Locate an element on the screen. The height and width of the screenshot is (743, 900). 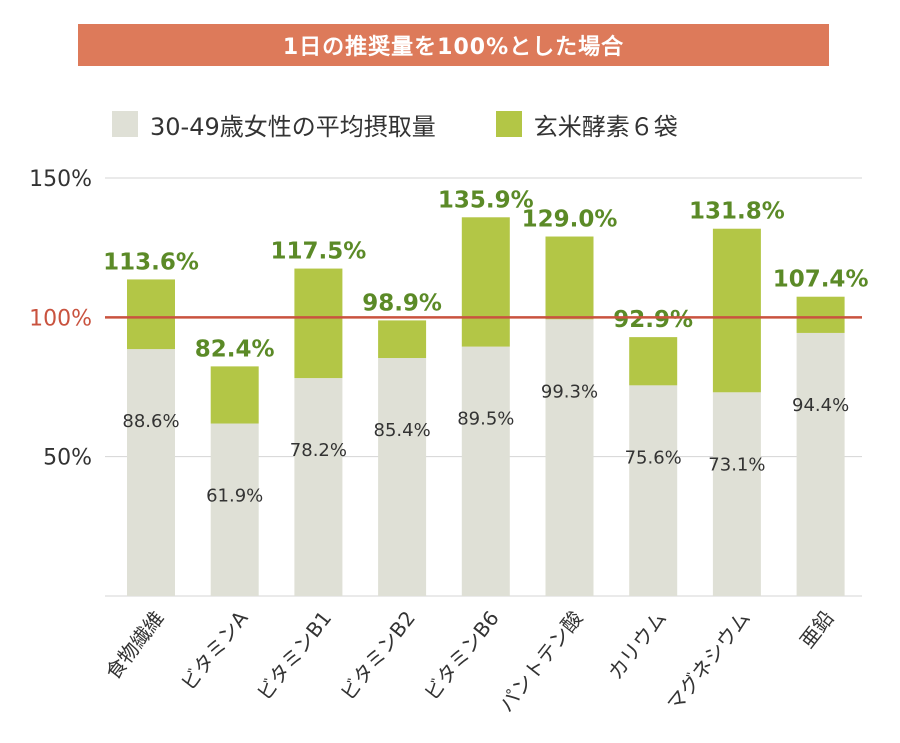
base-value-label: 89.5% is located at coordinates (485, 419).